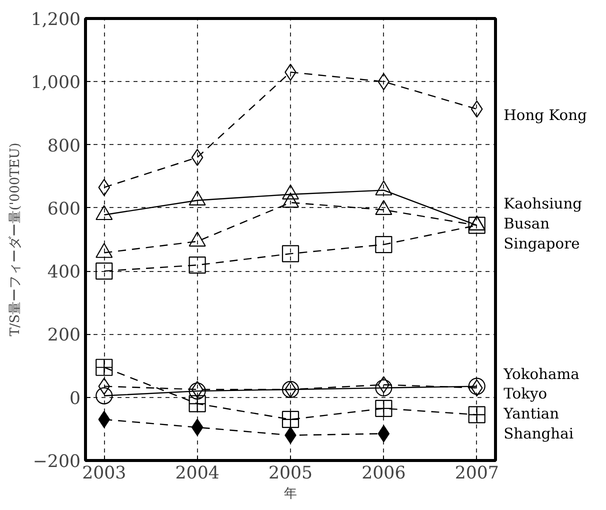 The image size is (606, 510). What do you see at coordinates (526, 394) in the screenshot?
I see `series-label: Tokyo` at bounding box center [526, 394].